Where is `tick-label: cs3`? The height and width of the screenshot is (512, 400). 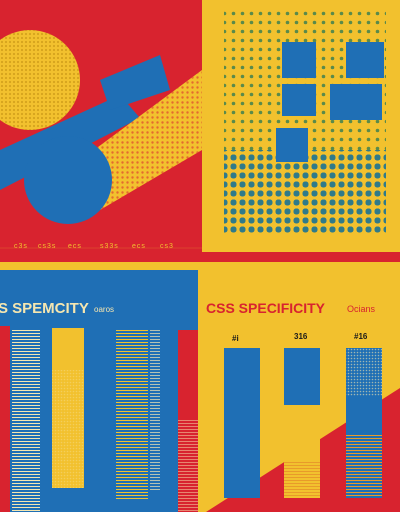
tick-label: cs3 is located at coordinates (167, 246).